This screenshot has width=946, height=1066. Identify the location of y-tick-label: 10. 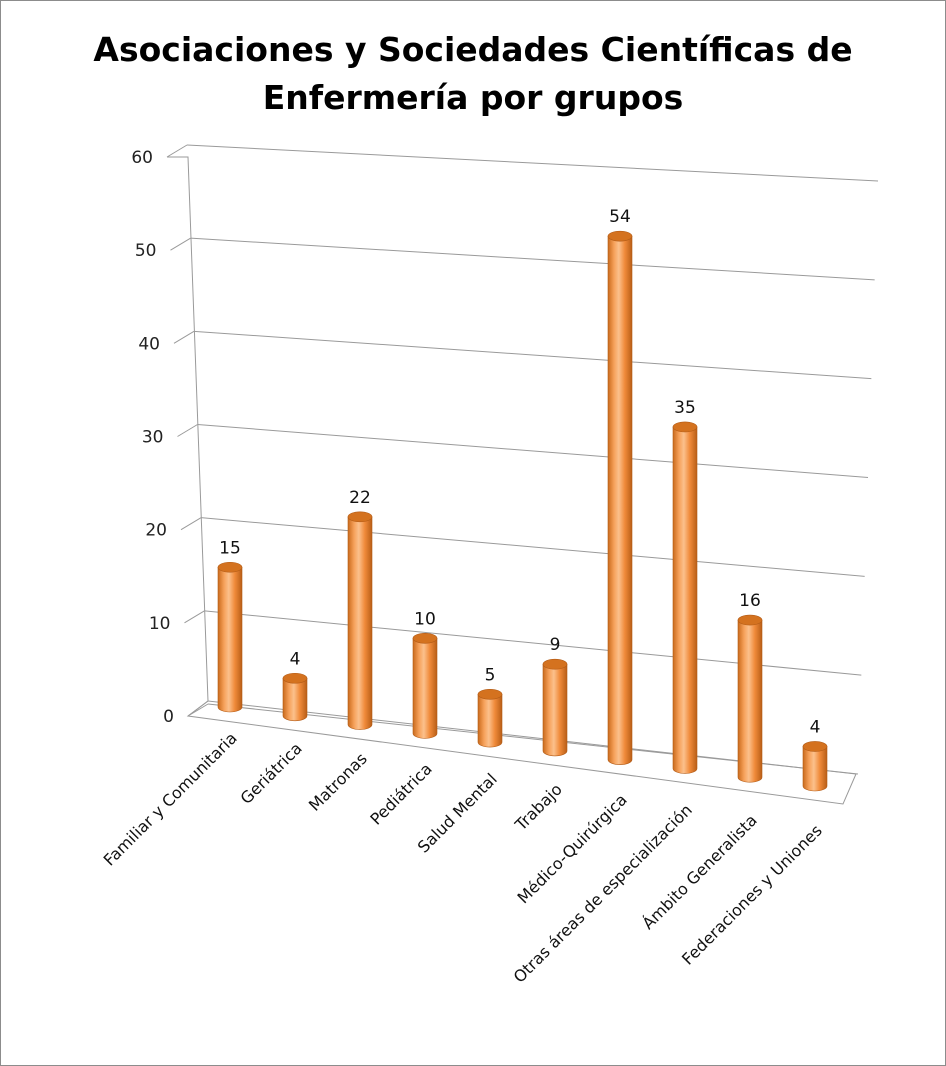
(160, 624).